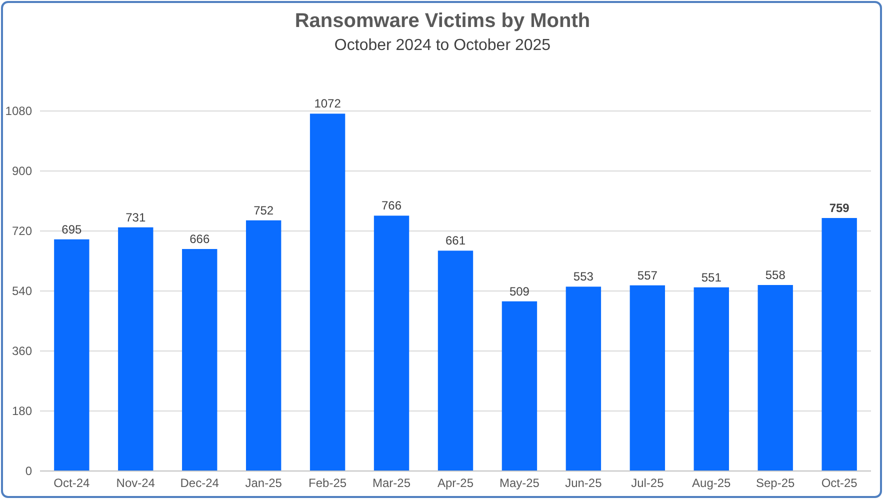 Image resolution: width=885 pixels, height=501 pixels. I want to click on chart-title: Ransomware Victims by Month, so click(442, 21).